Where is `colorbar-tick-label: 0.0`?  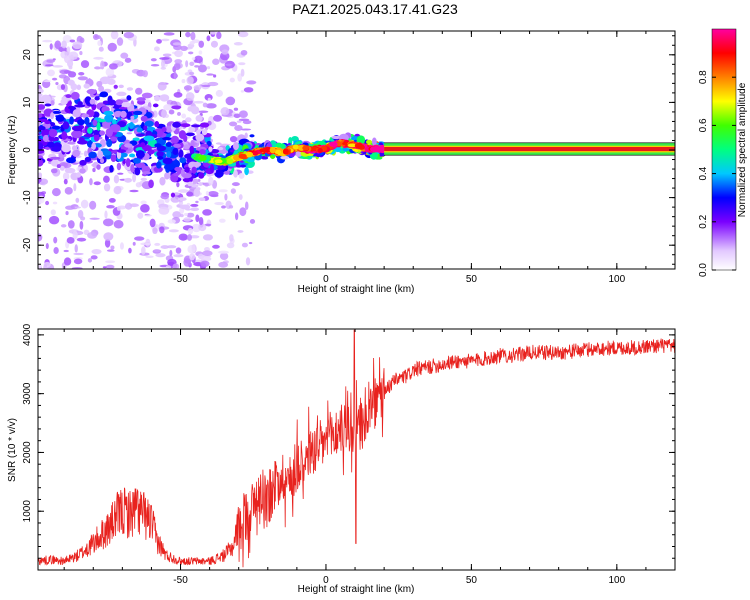 colorbar-tick-label: 0.0 is located at coordinates (703, 270).